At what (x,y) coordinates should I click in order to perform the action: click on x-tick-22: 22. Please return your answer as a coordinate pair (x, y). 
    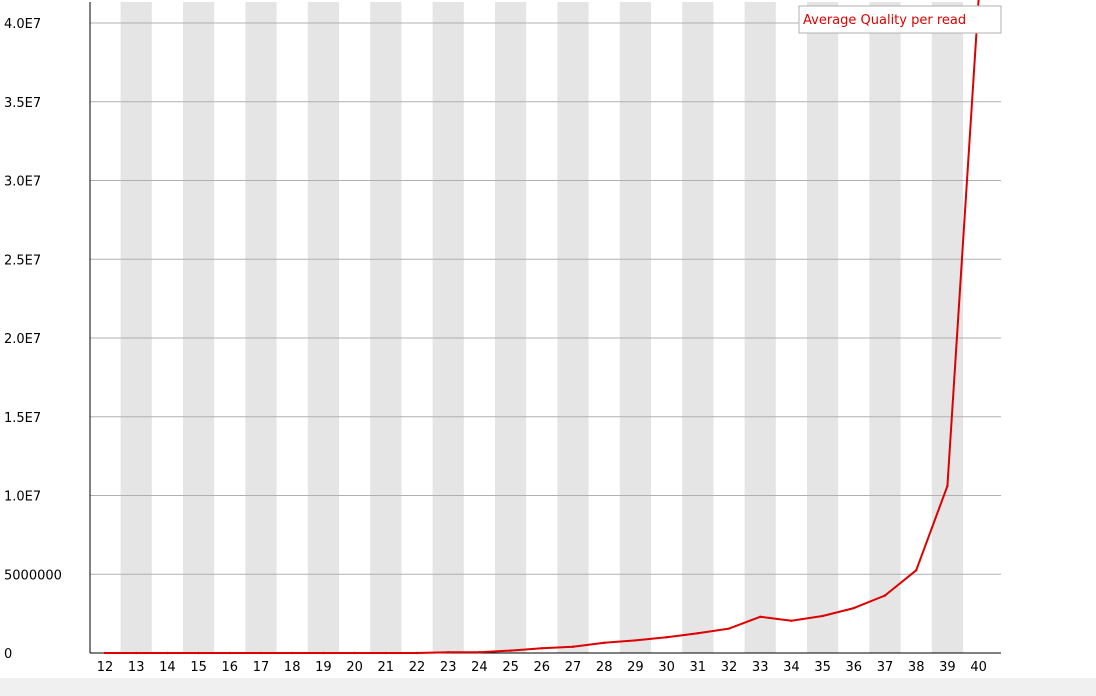
    Looking at the image, I should click on (417, 667).